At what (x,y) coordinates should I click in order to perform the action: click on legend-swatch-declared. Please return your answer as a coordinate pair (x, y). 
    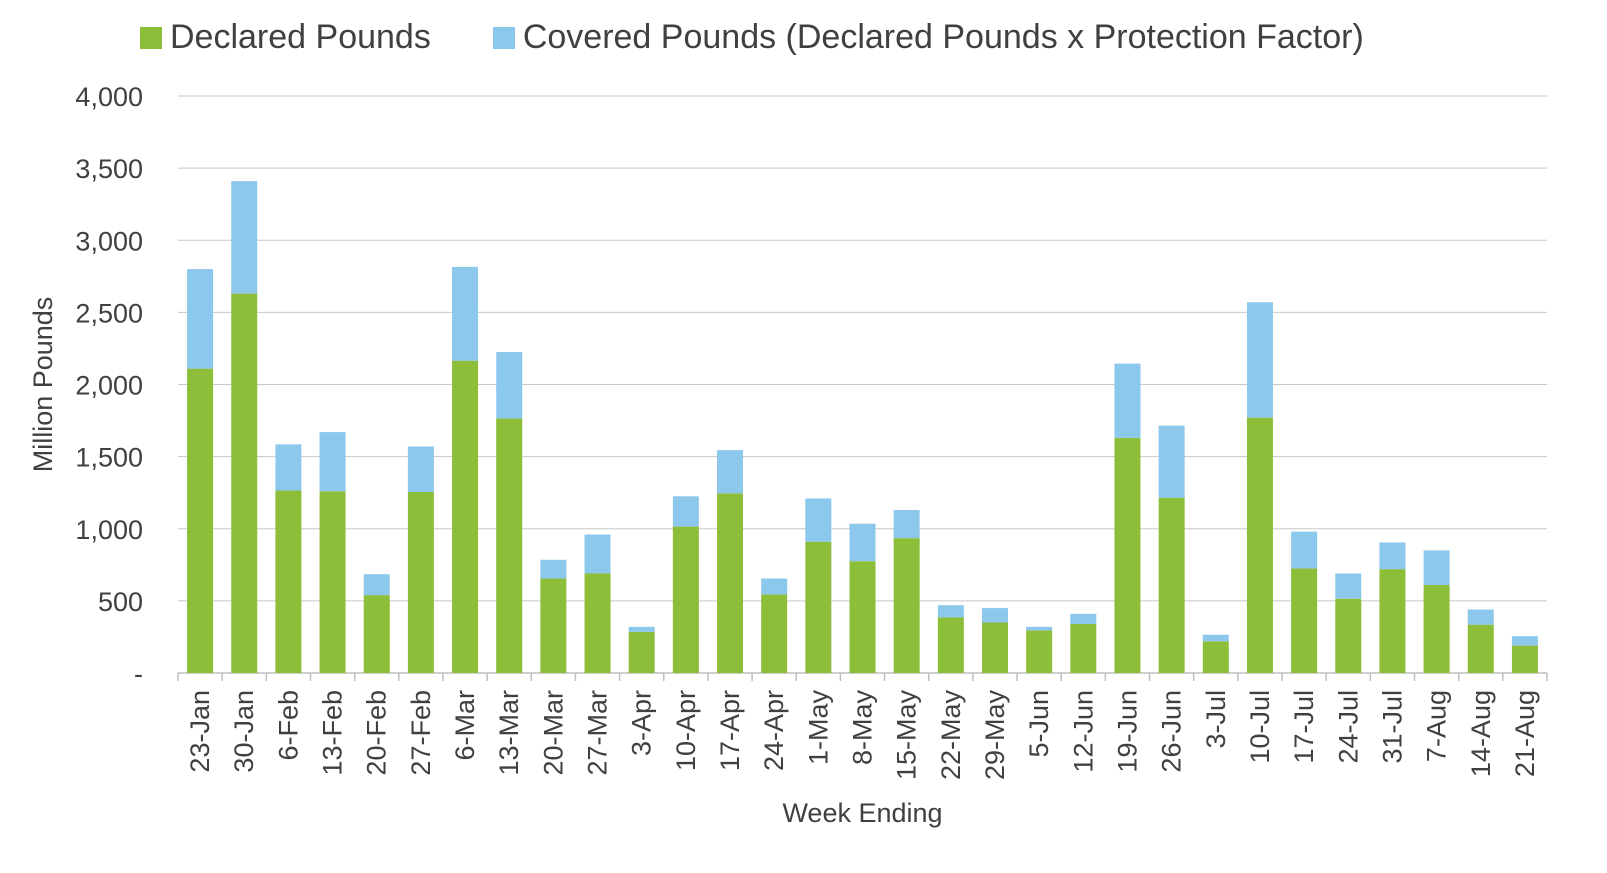
    Looking at the image, I should click on (151, 37).